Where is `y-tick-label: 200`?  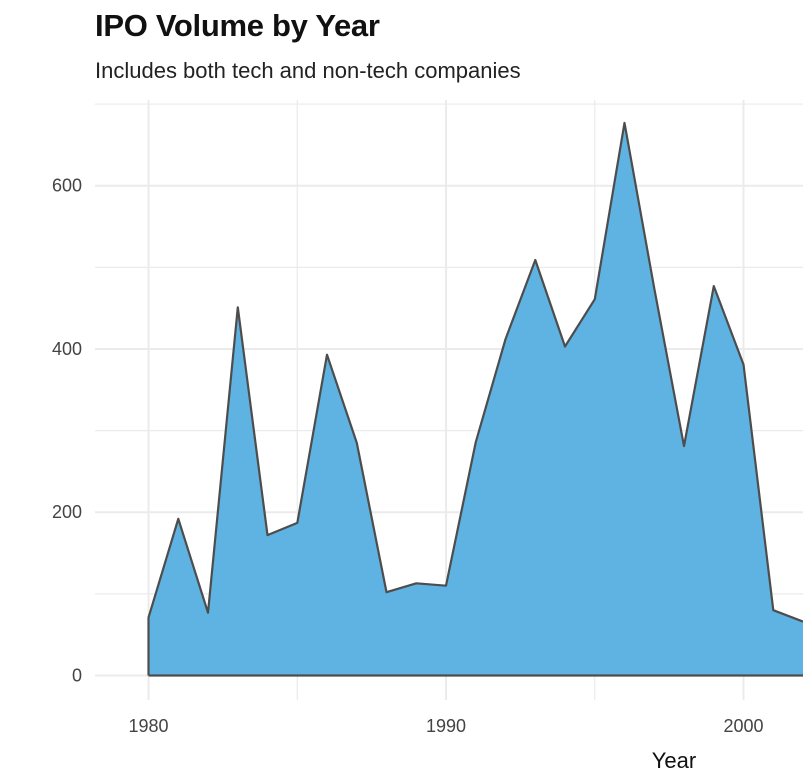
y-tick-label: 200 is located at coordinates (67, 512).